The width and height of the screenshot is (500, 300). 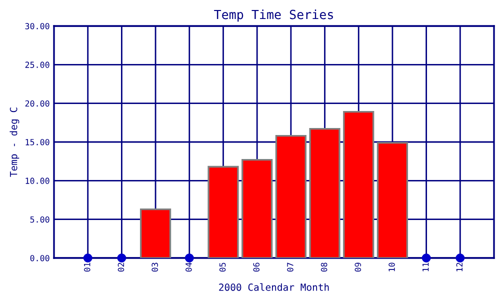 What do you see at coordinates (358, 267) in the screenshot?
I see `x-tick-label: 09` at bounding box center [358, 267].